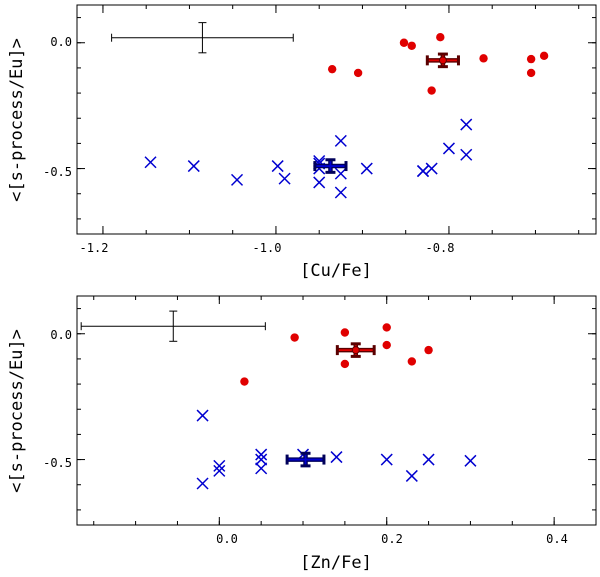  I want to click on x-tick-labels: -1.2 -1.0 -0.8, so click(267, 248).